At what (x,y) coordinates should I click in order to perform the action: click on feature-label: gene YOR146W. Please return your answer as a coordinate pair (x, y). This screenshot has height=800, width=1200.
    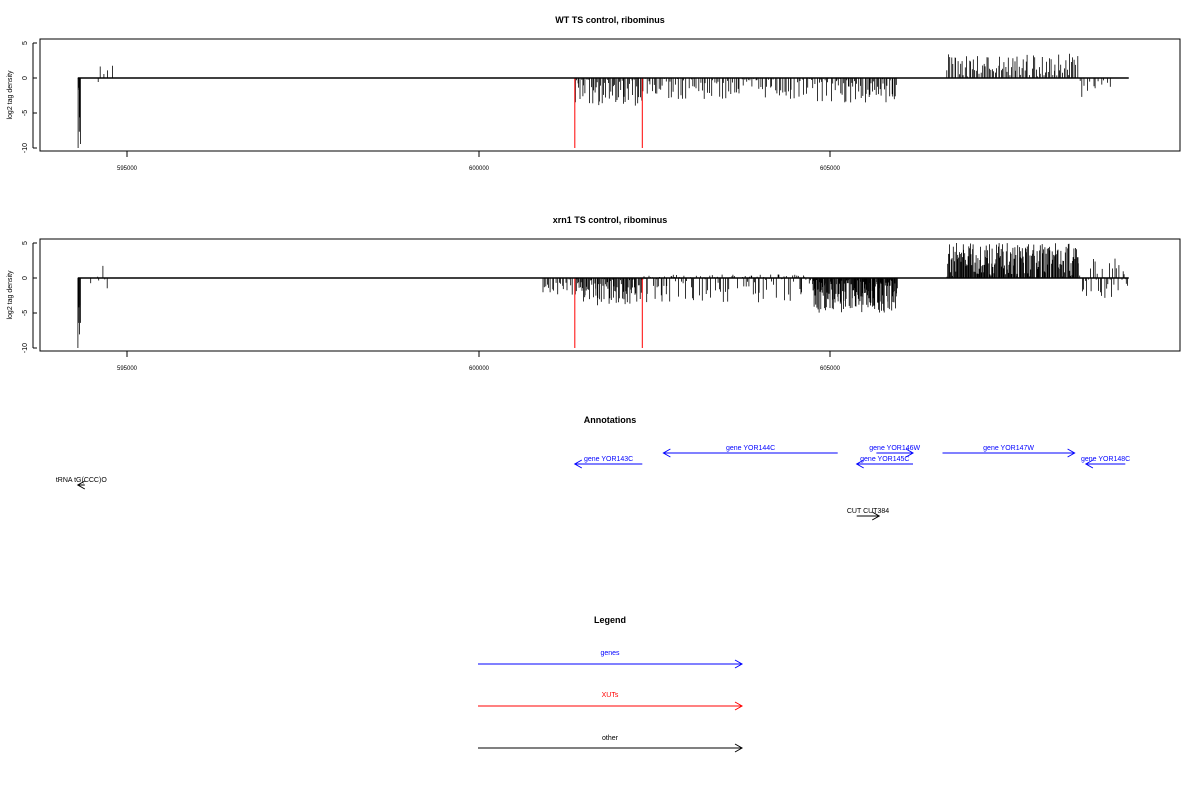
    Looking at the image, I should click on (894, 448).